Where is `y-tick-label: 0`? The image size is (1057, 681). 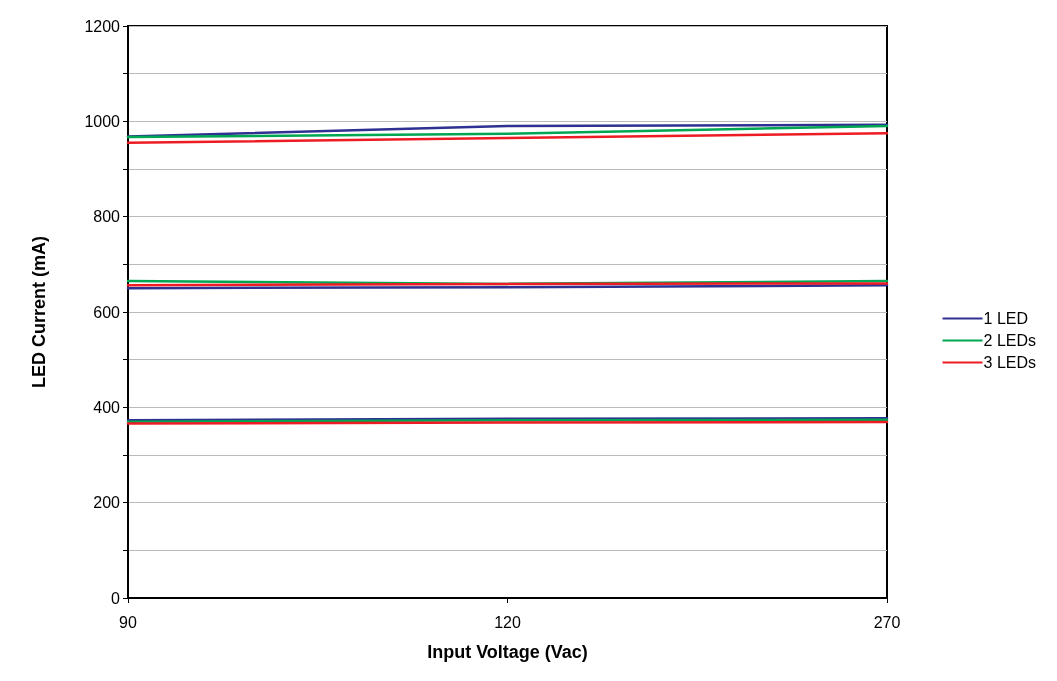 y-tick-label: 0 is located at coordinates (116, 598).